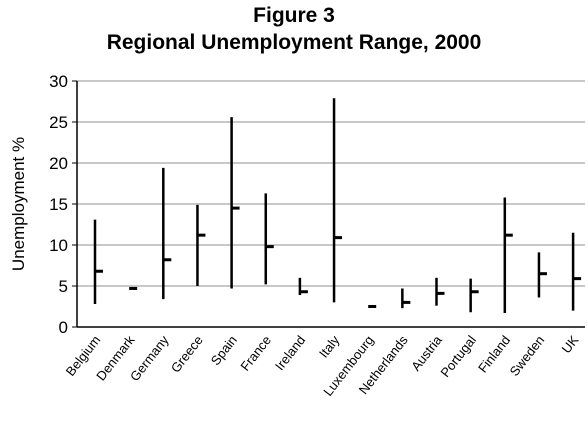 This screenshot has height=421, width=588. Describe the element at coordinates (187, 354) in the screenshot. I see `x-tick-label: Greece` at that location.